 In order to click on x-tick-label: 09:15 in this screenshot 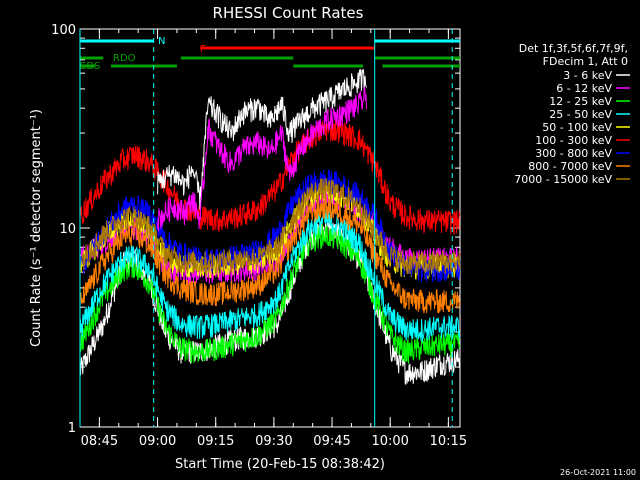, I will do `click(215, 441)`.